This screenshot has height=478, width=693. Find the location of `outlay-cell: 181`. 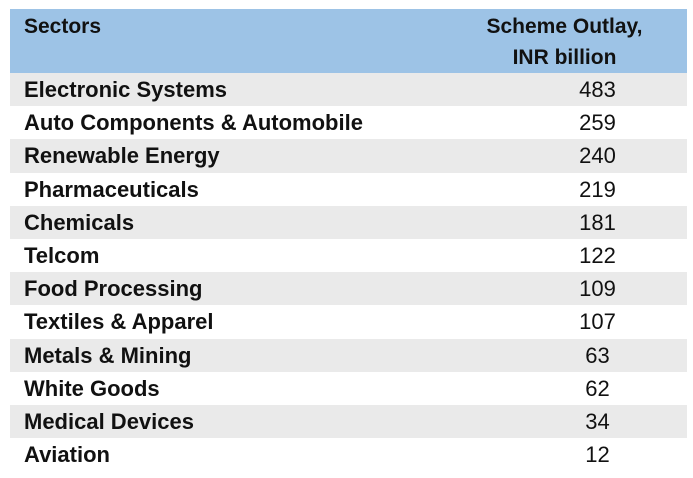

outlay-cell: 181 is located at coordinates (564, 222).